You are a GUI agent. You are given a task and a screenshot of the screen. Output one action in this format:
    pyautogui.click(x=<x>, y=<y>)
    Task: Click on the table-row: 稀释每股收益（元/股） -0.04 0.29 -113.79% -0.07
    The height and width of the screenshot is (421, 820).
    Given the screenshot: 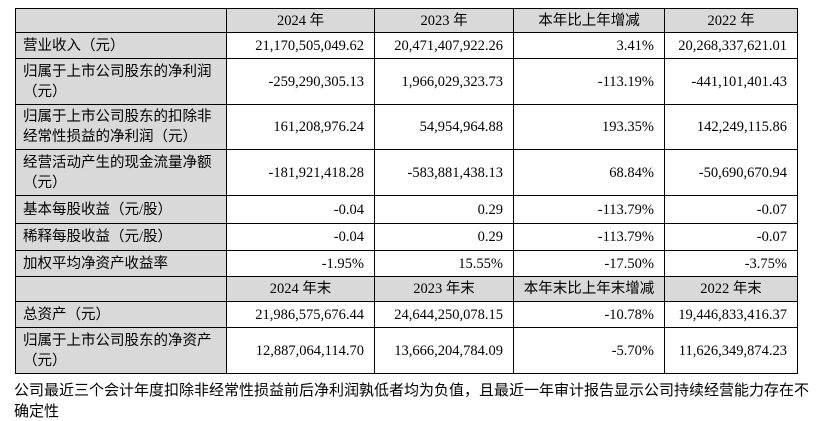 What is the action you would take?
    pyautogui.click(x=406, y=237)
    